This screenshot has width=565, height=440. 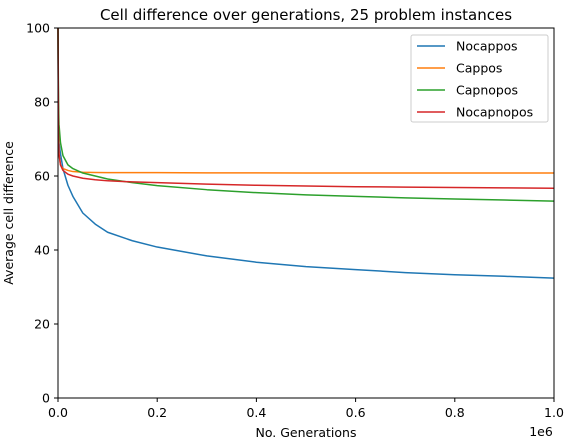 I want to click on x-axis-offset-label: 1e6, so click(x=541, y=431).